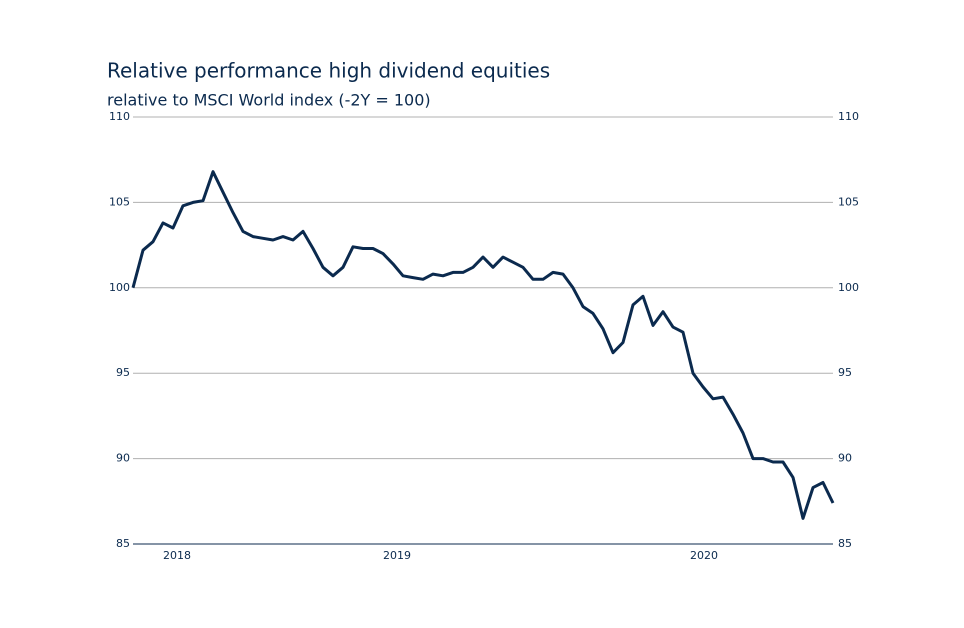 The height and width of the screenshot is (628, 964). Describe the element at coordinates (397, 555) in the screenshot. I see `x-tick-label: 2019` at that location.